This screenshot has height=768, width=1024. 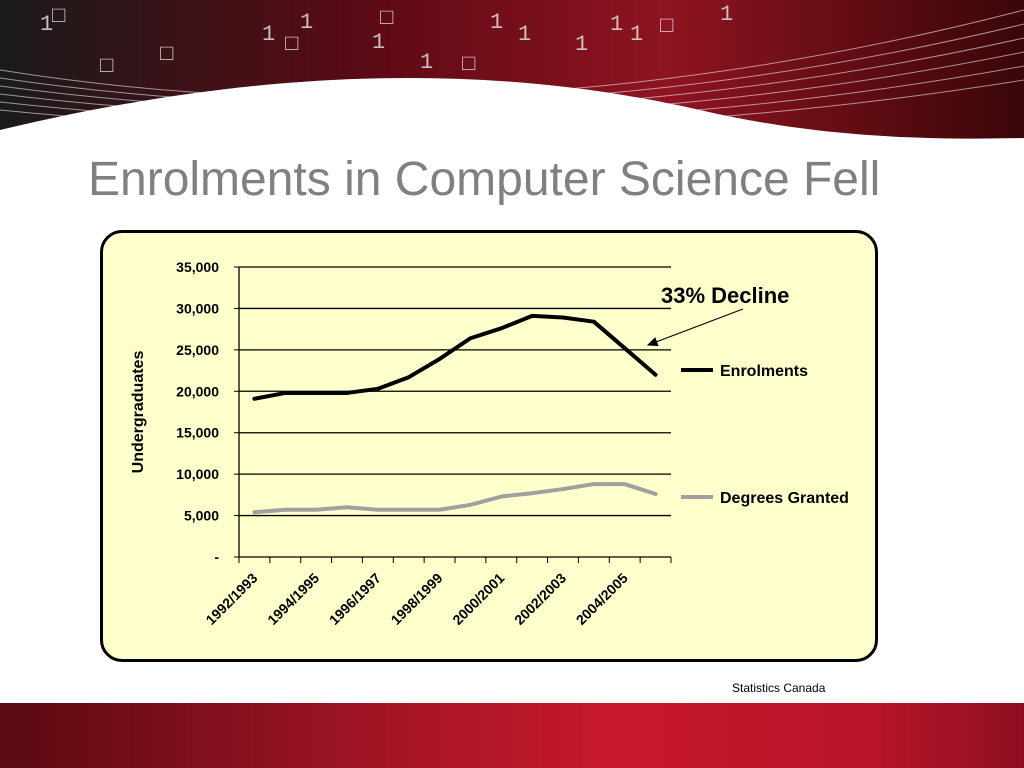 What do you see at coordinates (455, 357) in the screenshot?
I see `series-line-enrolments` at bounding box center [455, 357].